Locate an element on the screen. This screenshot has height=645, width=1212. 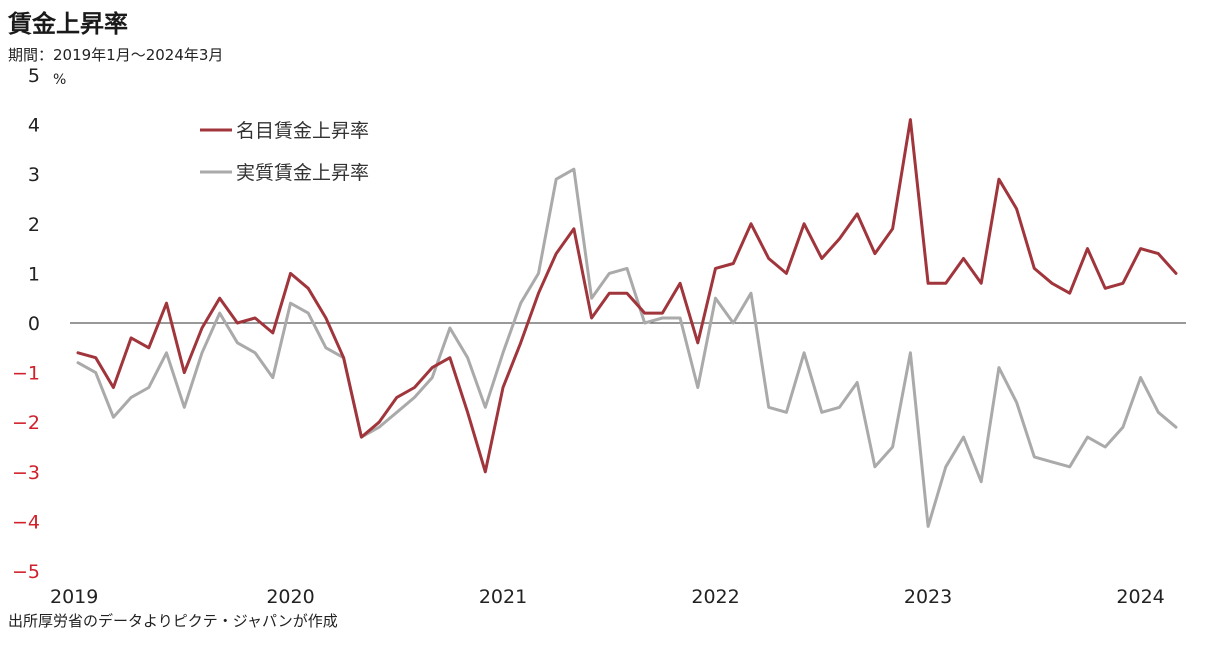
y-tick-label: 4 is located at coordinates (34, 126).